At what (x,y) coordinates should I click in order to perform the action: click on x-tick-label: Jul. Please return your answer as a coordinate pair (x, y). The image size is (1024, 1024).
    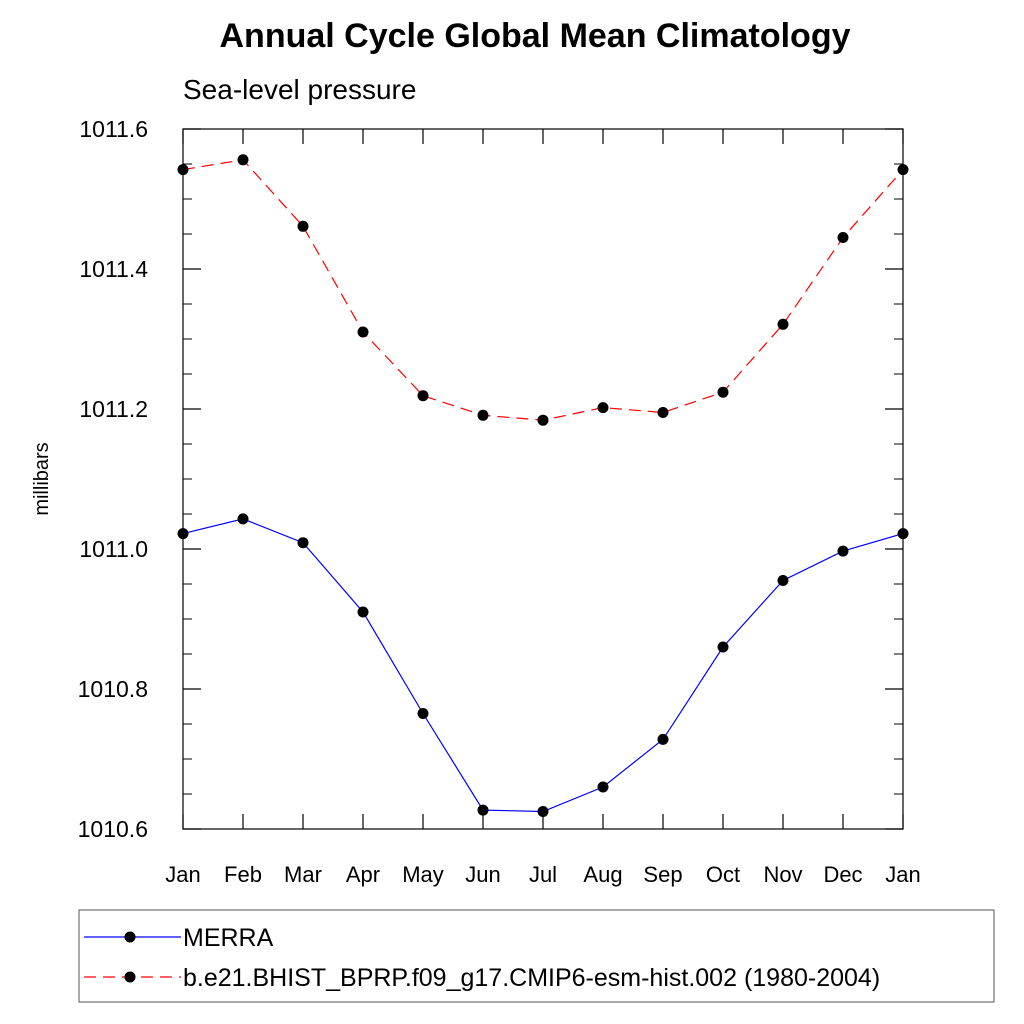
    Looking at the image, I should click on (543, 874).